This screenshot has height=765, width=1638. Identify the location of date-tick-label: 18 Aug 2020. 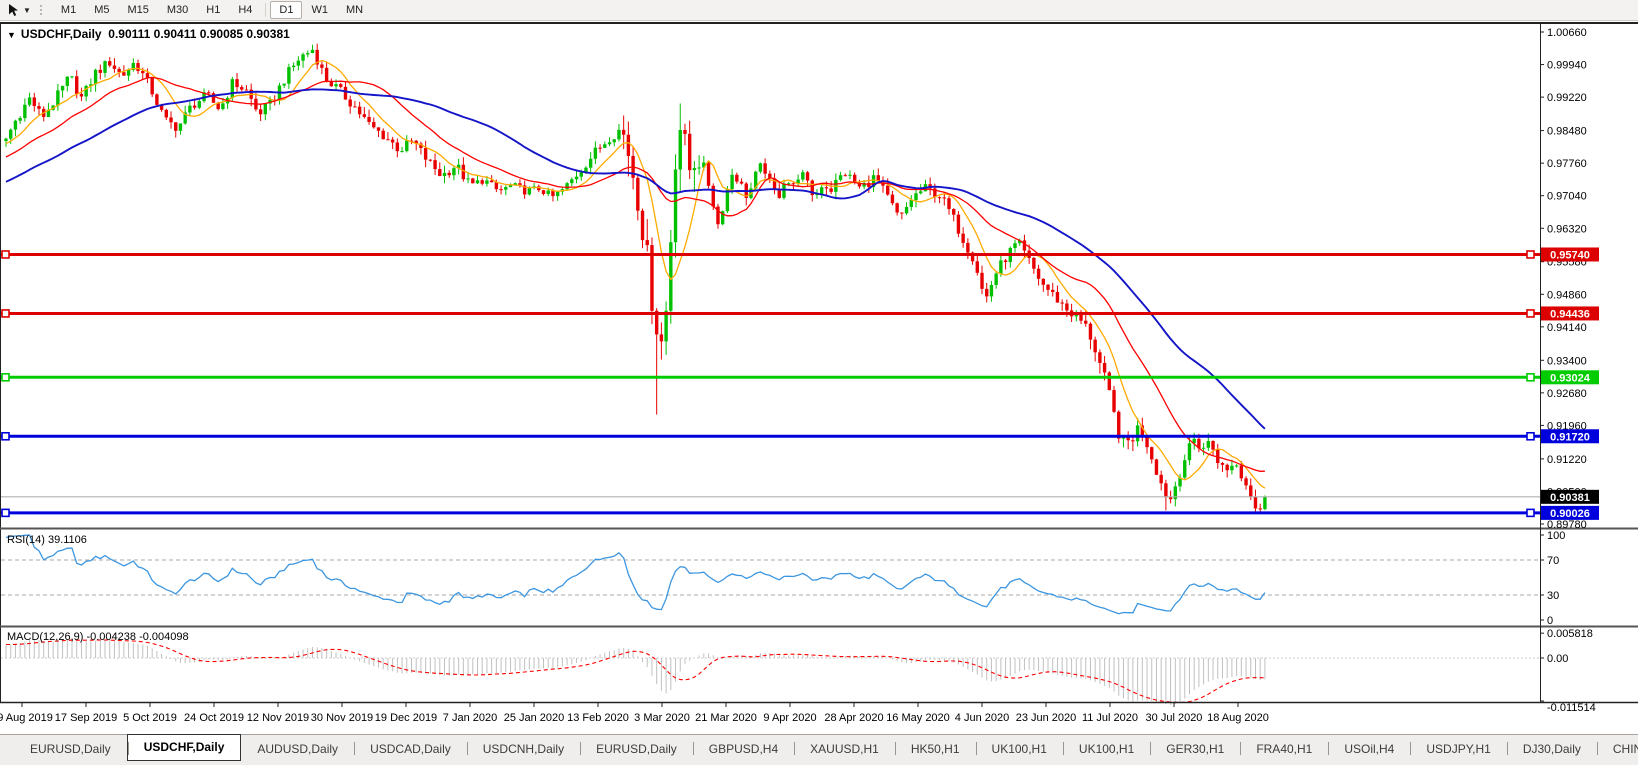
(1238, 718).